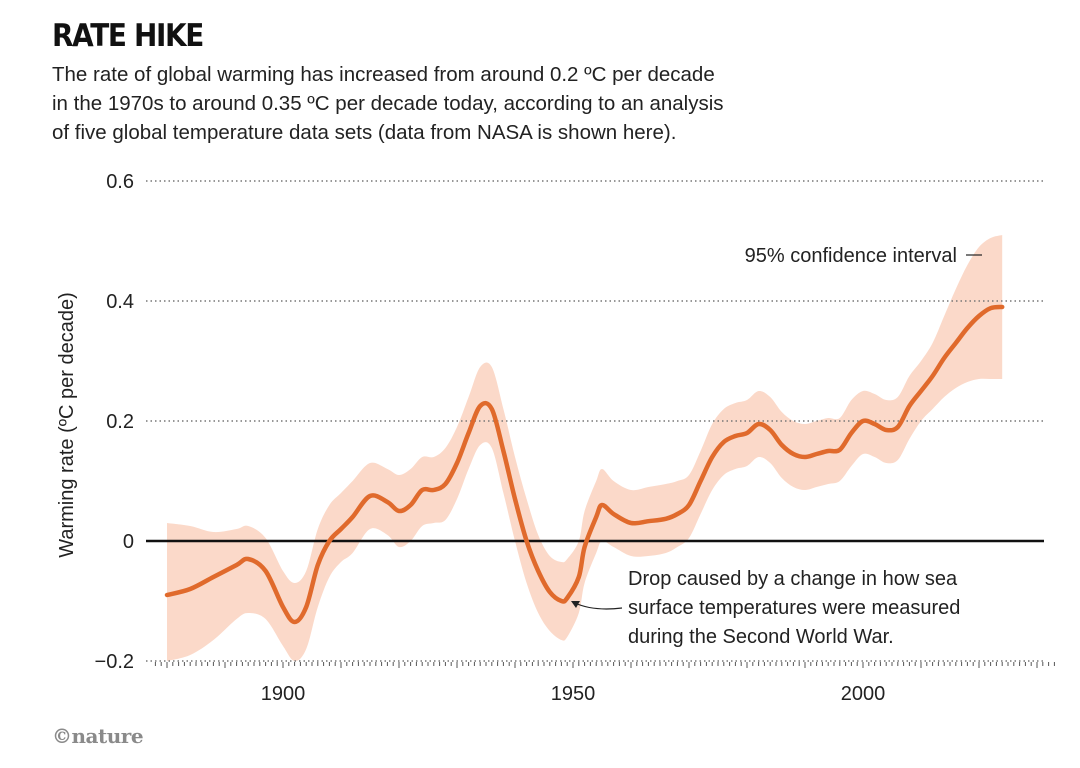  What do you see at coordinates (120, 302) in the screenshot?
I see `y-tick-label: 0.4` at bounding box center [120, 302].